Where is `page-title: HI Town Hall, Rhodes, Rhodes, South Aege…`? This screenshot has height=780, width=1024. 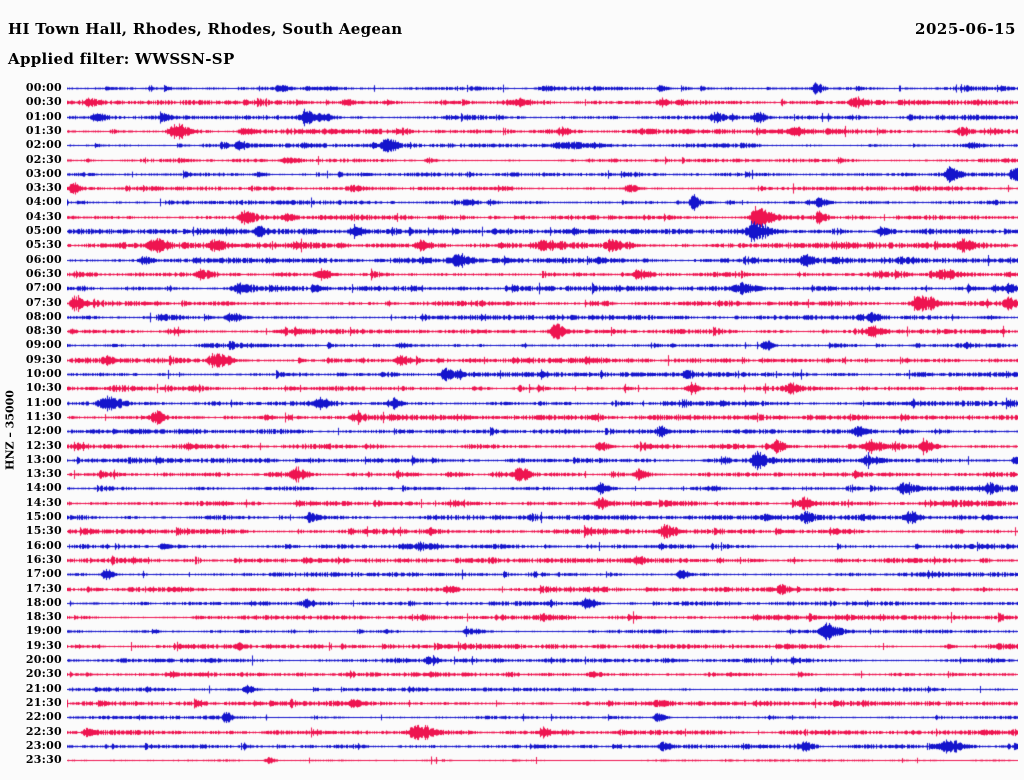 page-title: HI Town Hall, Rhodes, Rhodes, South Aege… is located at coordinates (205, 29).